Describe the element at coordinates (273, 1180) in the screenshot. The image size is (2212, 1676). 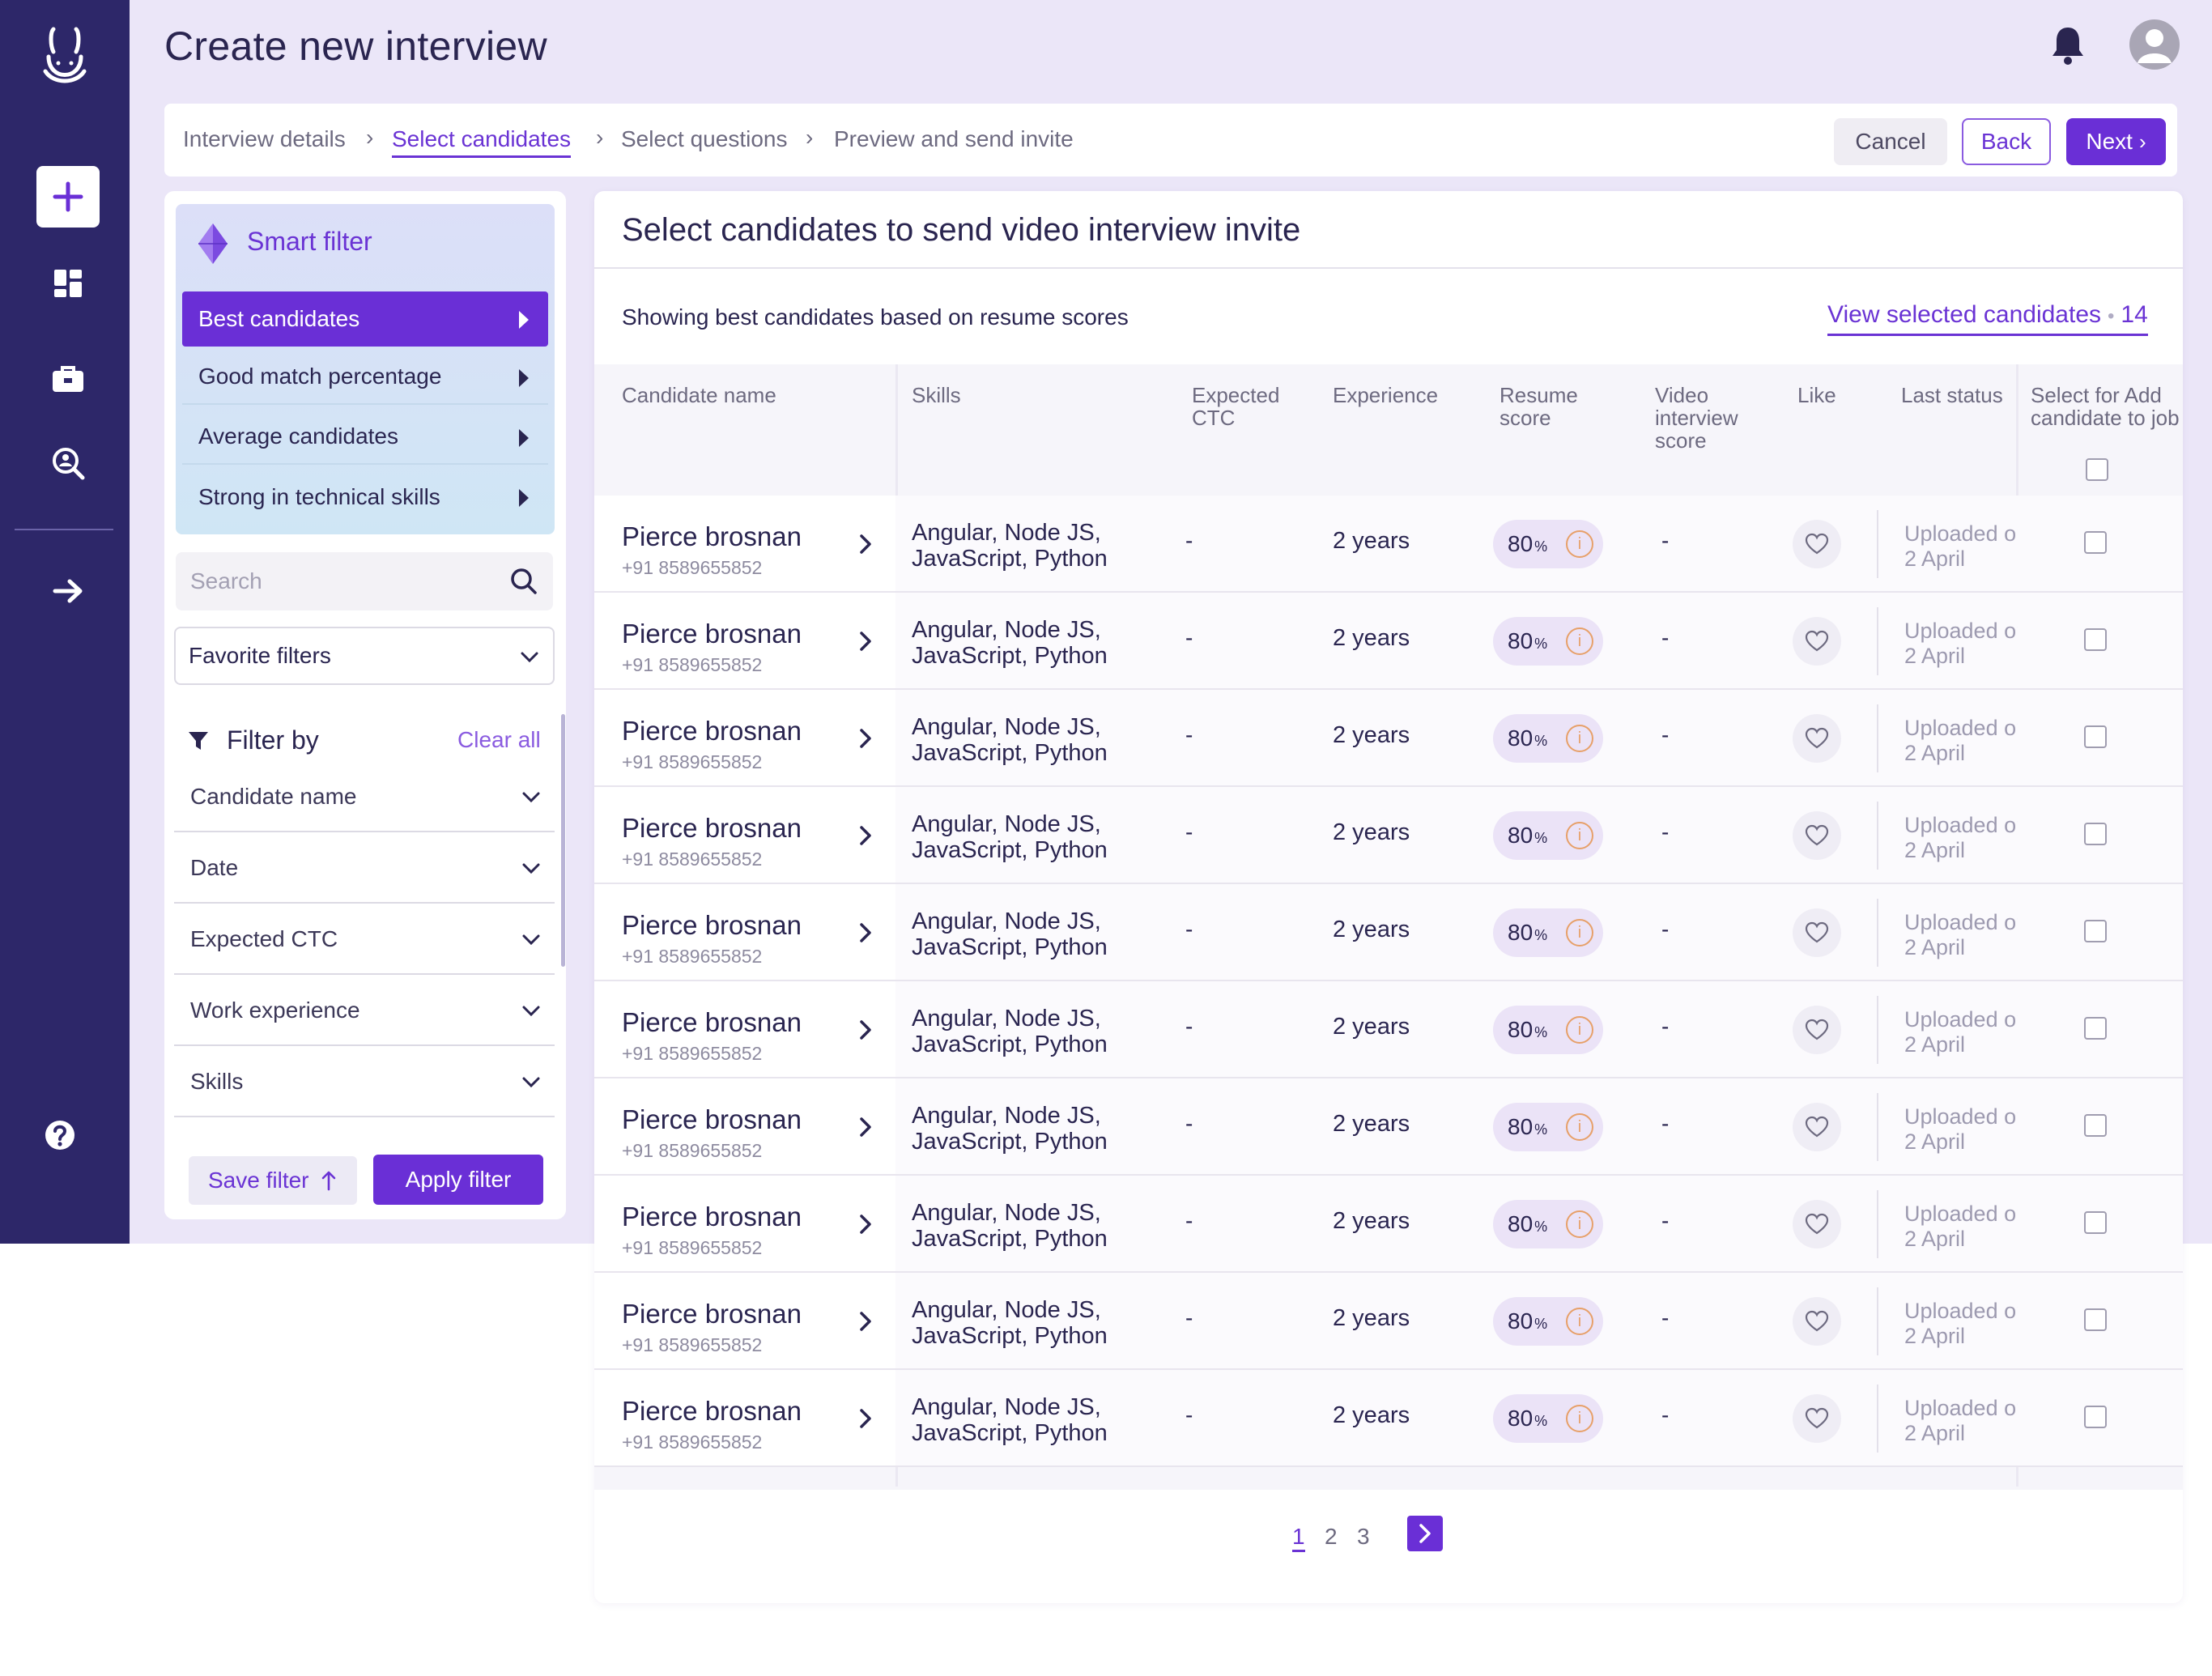
I see `save-filter-button: Save filter` at that location.